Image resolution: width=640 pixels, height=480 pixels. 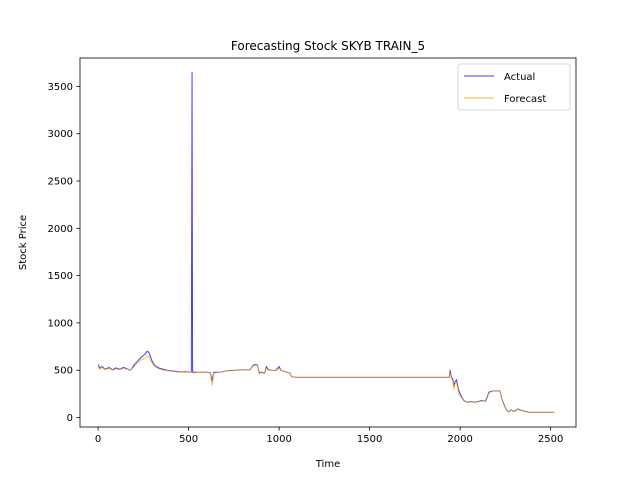 What do you see at coordinates (550, 439) in the screenshot?
I see `x-tick-label: 2500` at bounding box center [550, 439].